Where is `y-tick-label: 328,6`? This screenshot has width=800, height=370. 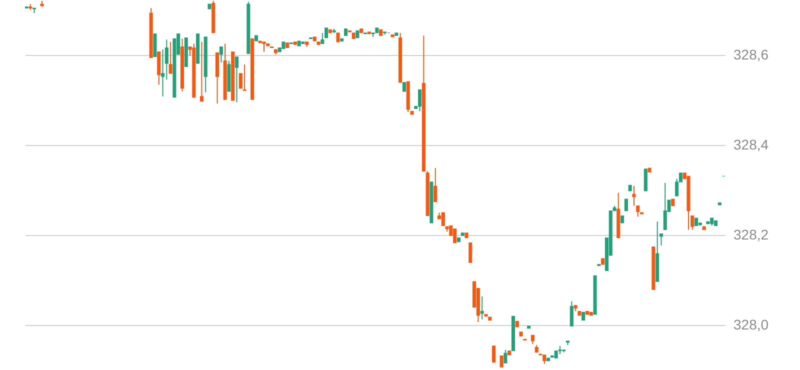 y-tick-label: 328,6 is located at coordinates (751, 54).